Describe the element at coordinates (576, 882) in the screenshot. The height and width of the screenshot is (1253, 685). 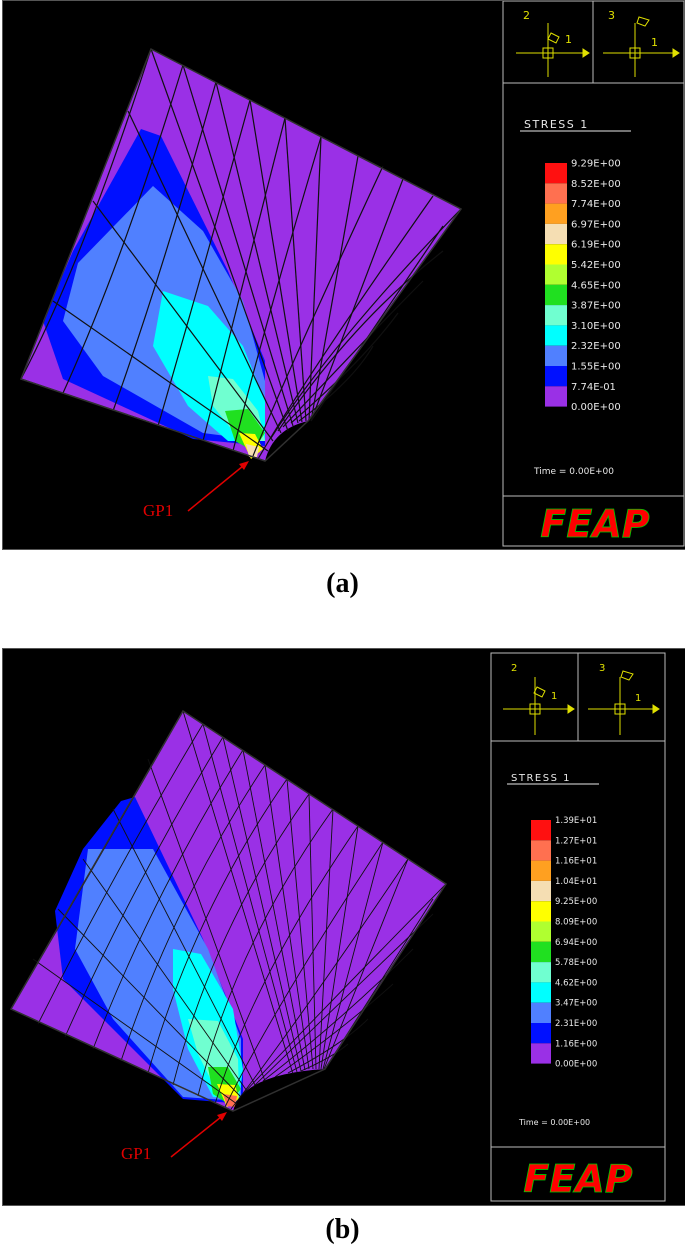
I see `legend-value-label: 1.04E+01` at that location.